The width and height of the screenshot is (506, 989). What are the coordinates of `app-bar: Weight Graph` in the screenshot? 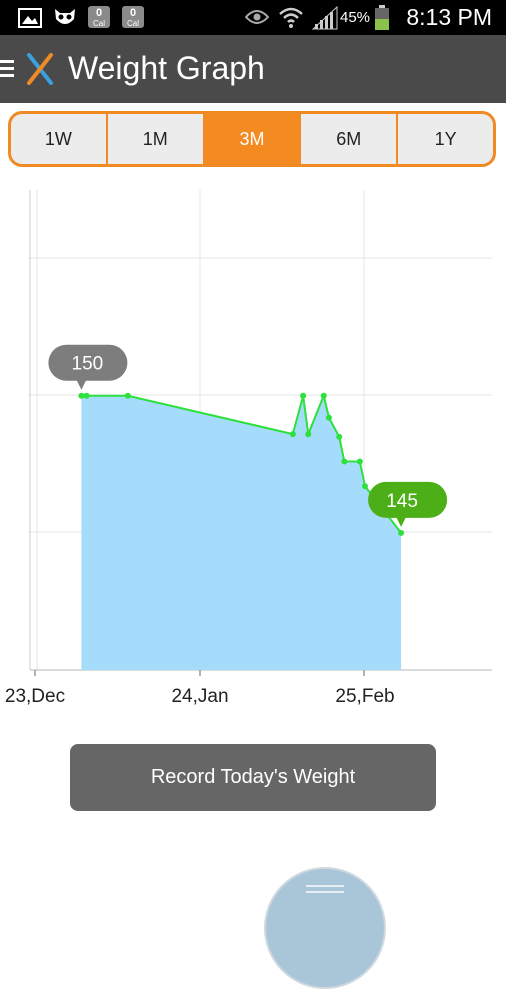 It's located at (253, 69).